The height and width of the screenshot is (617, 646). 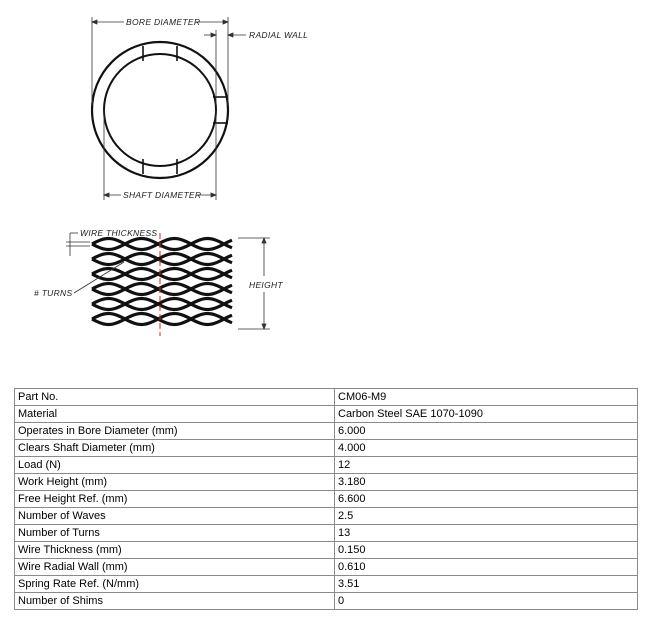 I want to click on table-row: Material Carbon Steel SAE 1070-1090, so click(x=326, y=414).